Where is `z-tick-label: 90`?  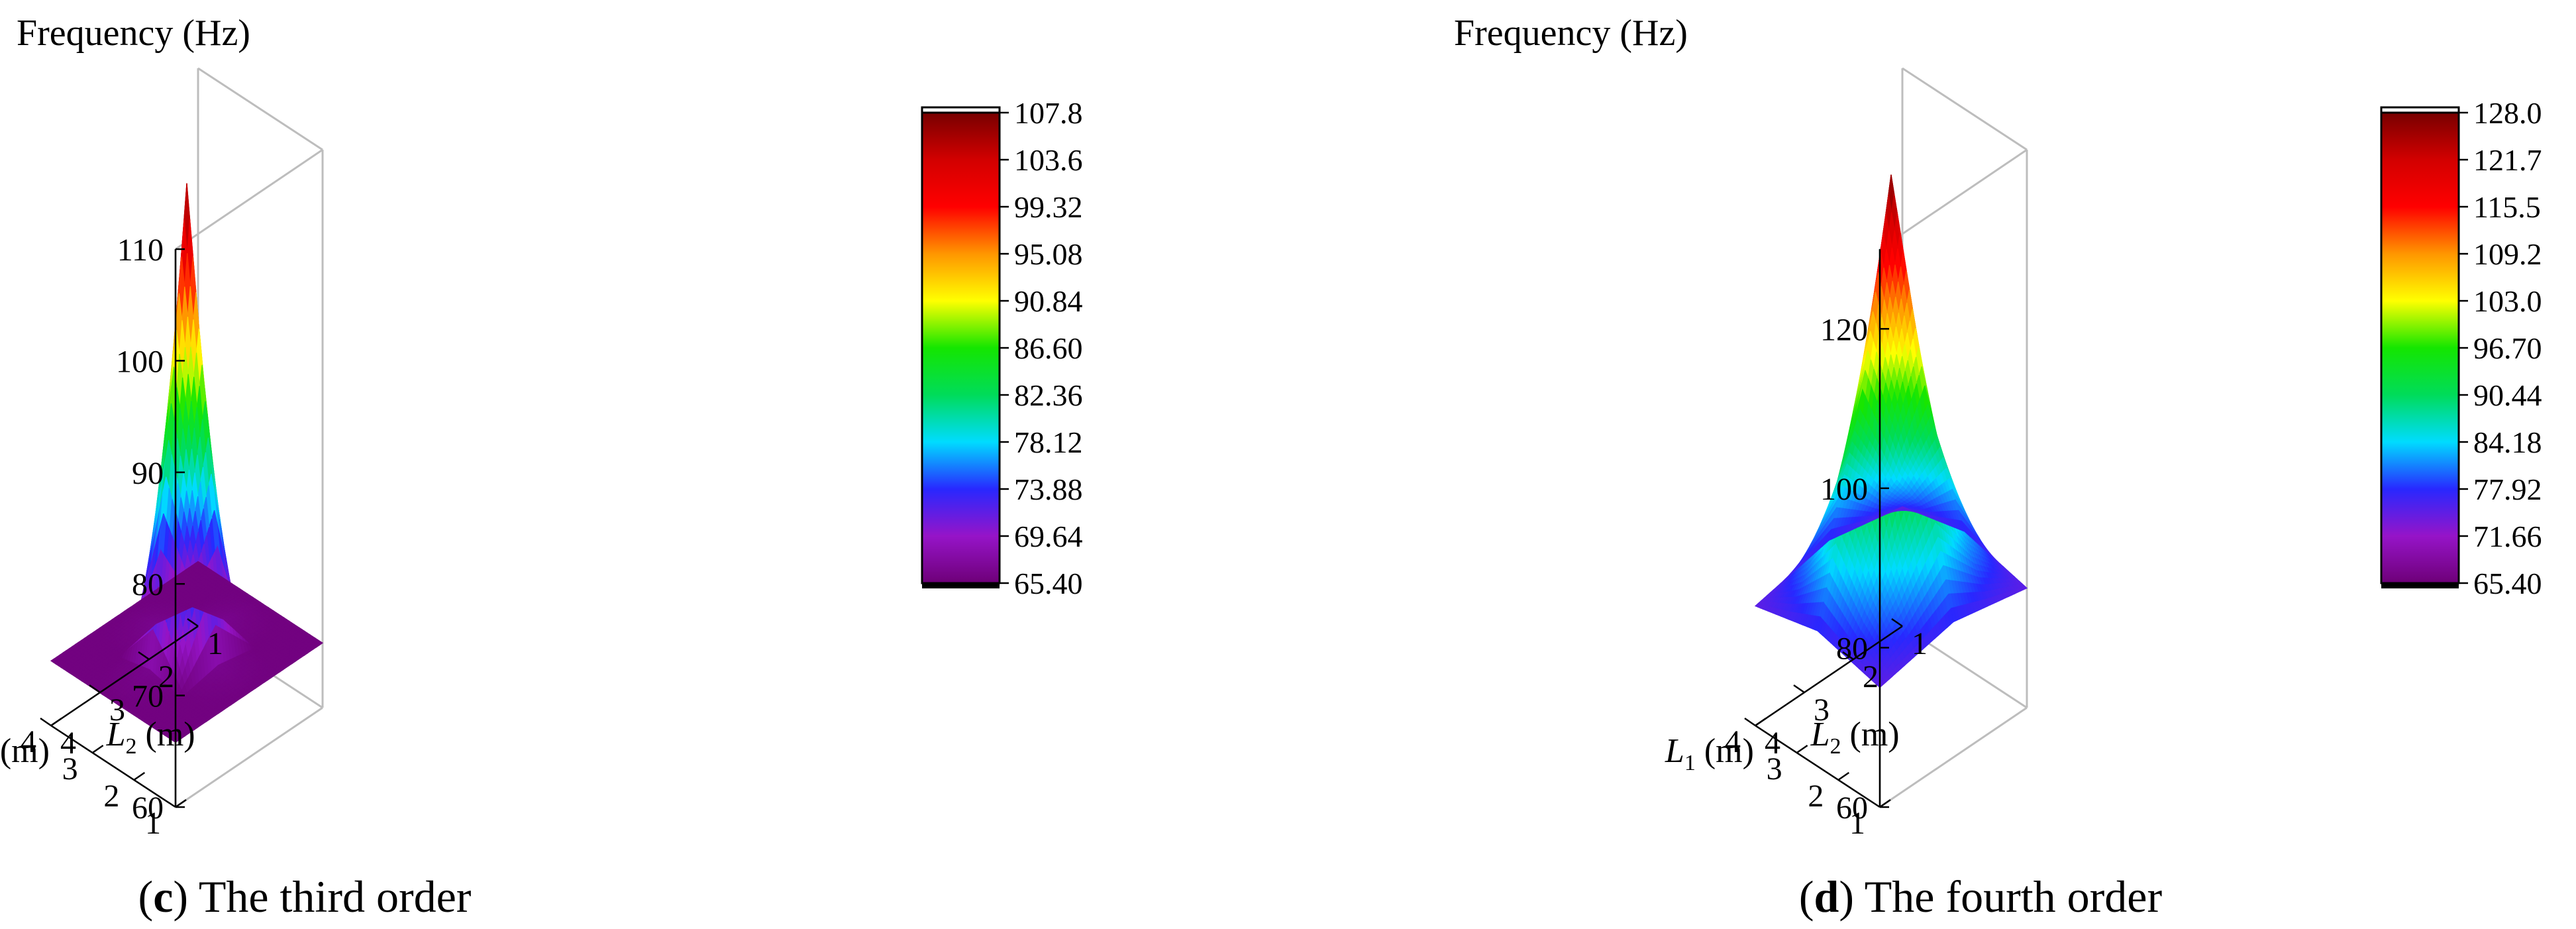
z-tick-label: 90 is located at coordinates (148, 473).